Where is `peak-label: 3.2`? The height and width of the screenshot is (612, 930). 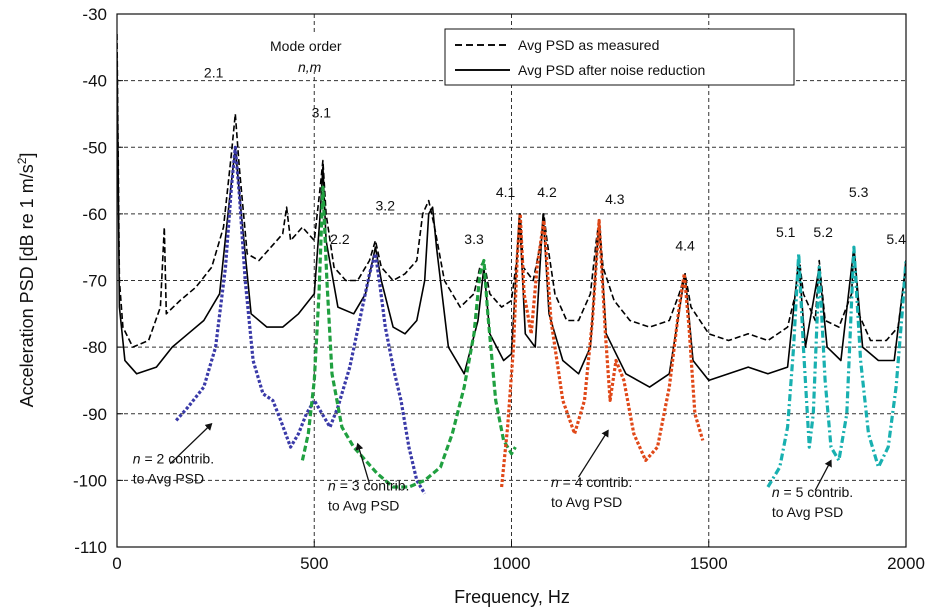 peak-label: 3.2 is located at coordinates (386, 206).